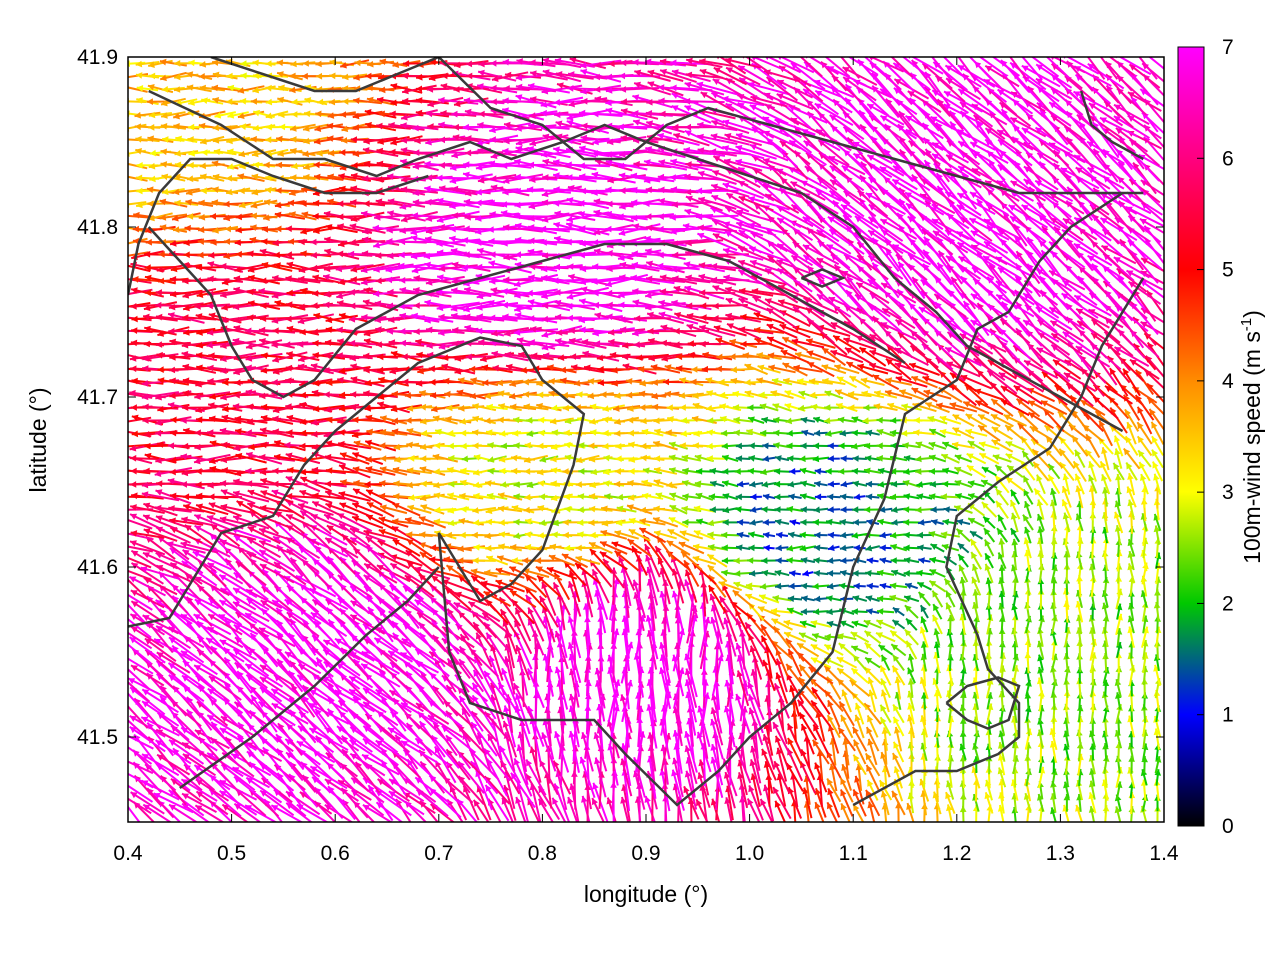 The image size is (1280, 960). I want to click on colorbar-label: 100m-wind speed (m s-1), so click(1251, 437).